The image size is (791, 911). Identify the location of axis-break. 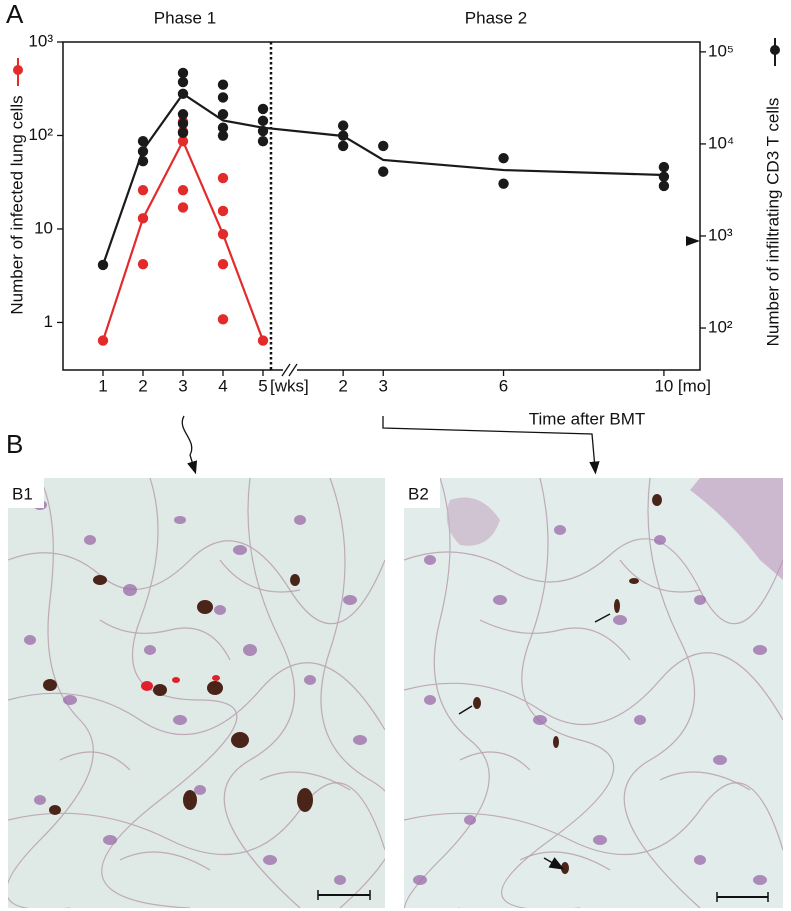
(289, 370).